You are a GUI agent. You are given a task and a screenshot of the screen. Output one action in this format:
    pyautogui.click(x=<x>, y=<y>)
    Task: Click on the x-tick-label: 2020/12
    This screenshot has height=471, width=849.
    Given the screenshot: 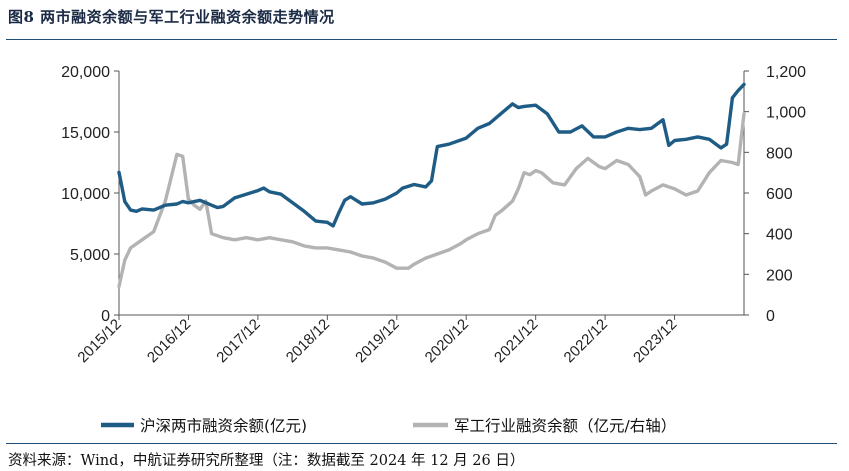 What is the action you would take?
    pyautogui.click(x=447, y=341)
    